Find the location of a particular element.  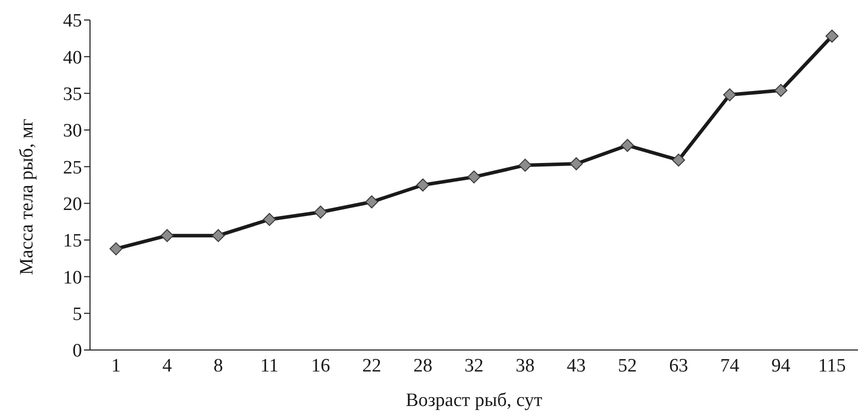

x-tick-label: 16 is located at coordinates (320, 365).